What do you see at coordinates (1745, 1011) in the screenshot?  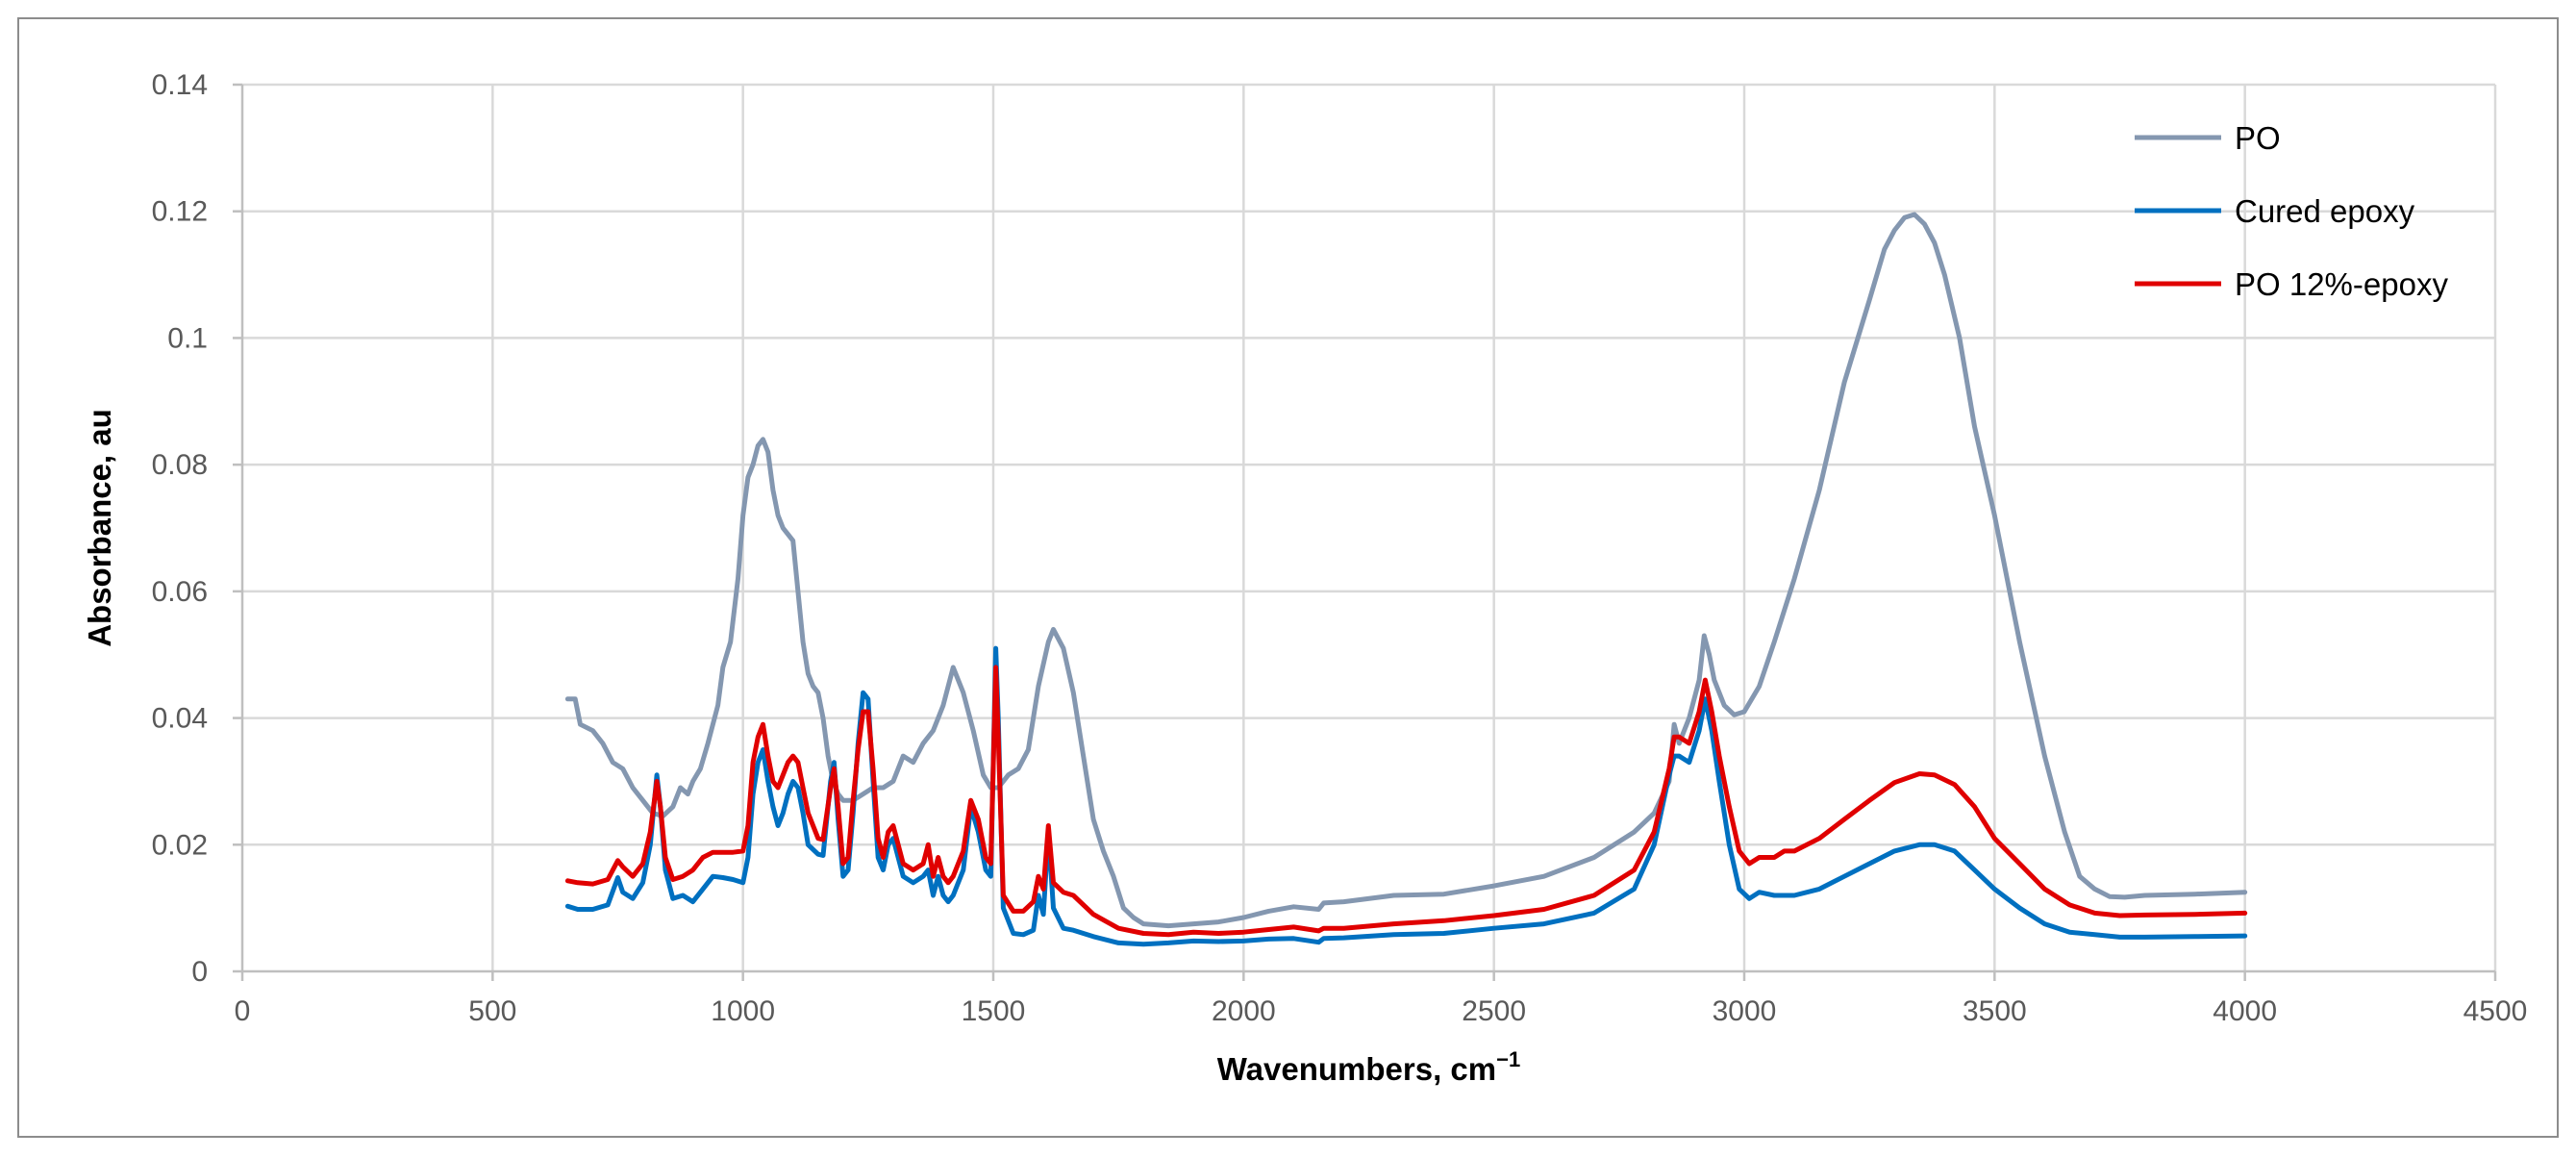 I see `x-tick-label: 3000` at bounding box center [1745, 1011].